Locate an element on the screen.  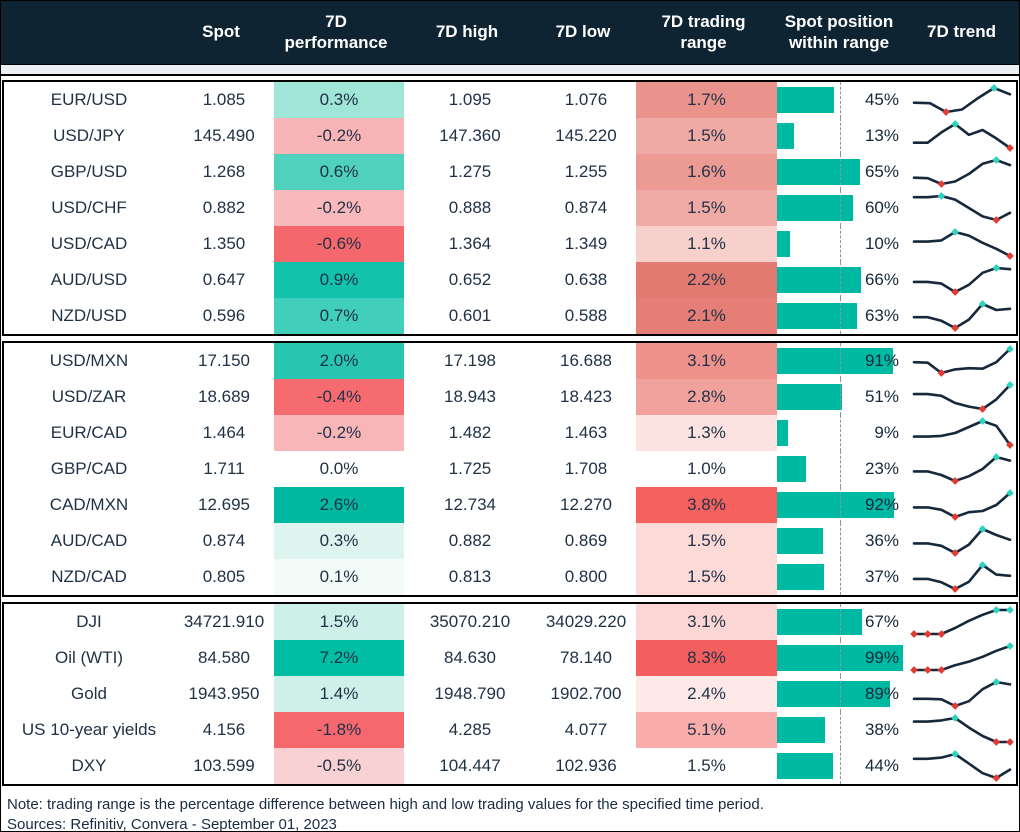
instrument-label: AUD/USD is located at coordinates (89, 279).